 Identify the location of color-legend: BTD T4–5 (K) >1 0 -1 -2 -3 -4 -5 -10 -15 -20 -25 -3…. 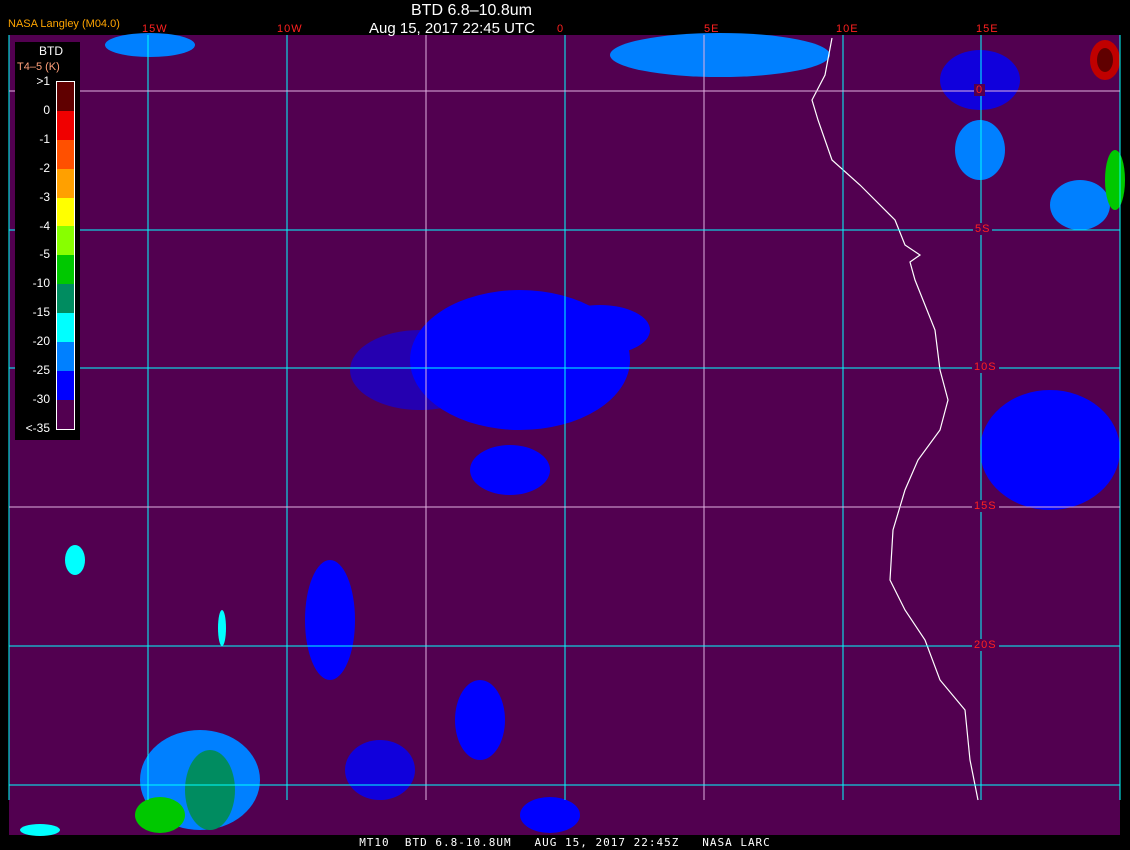
(47, 241).